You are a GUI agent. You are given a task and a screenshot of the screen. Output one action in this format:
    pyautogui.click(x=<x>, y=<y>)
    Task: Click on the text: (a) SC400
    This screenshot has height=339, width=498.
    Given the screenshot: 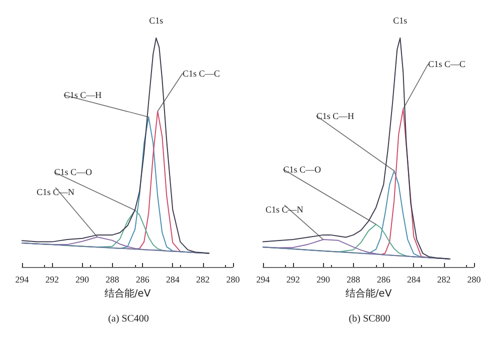 What is the action you would take?
    pyautogui.click(x=128, y=319)
    